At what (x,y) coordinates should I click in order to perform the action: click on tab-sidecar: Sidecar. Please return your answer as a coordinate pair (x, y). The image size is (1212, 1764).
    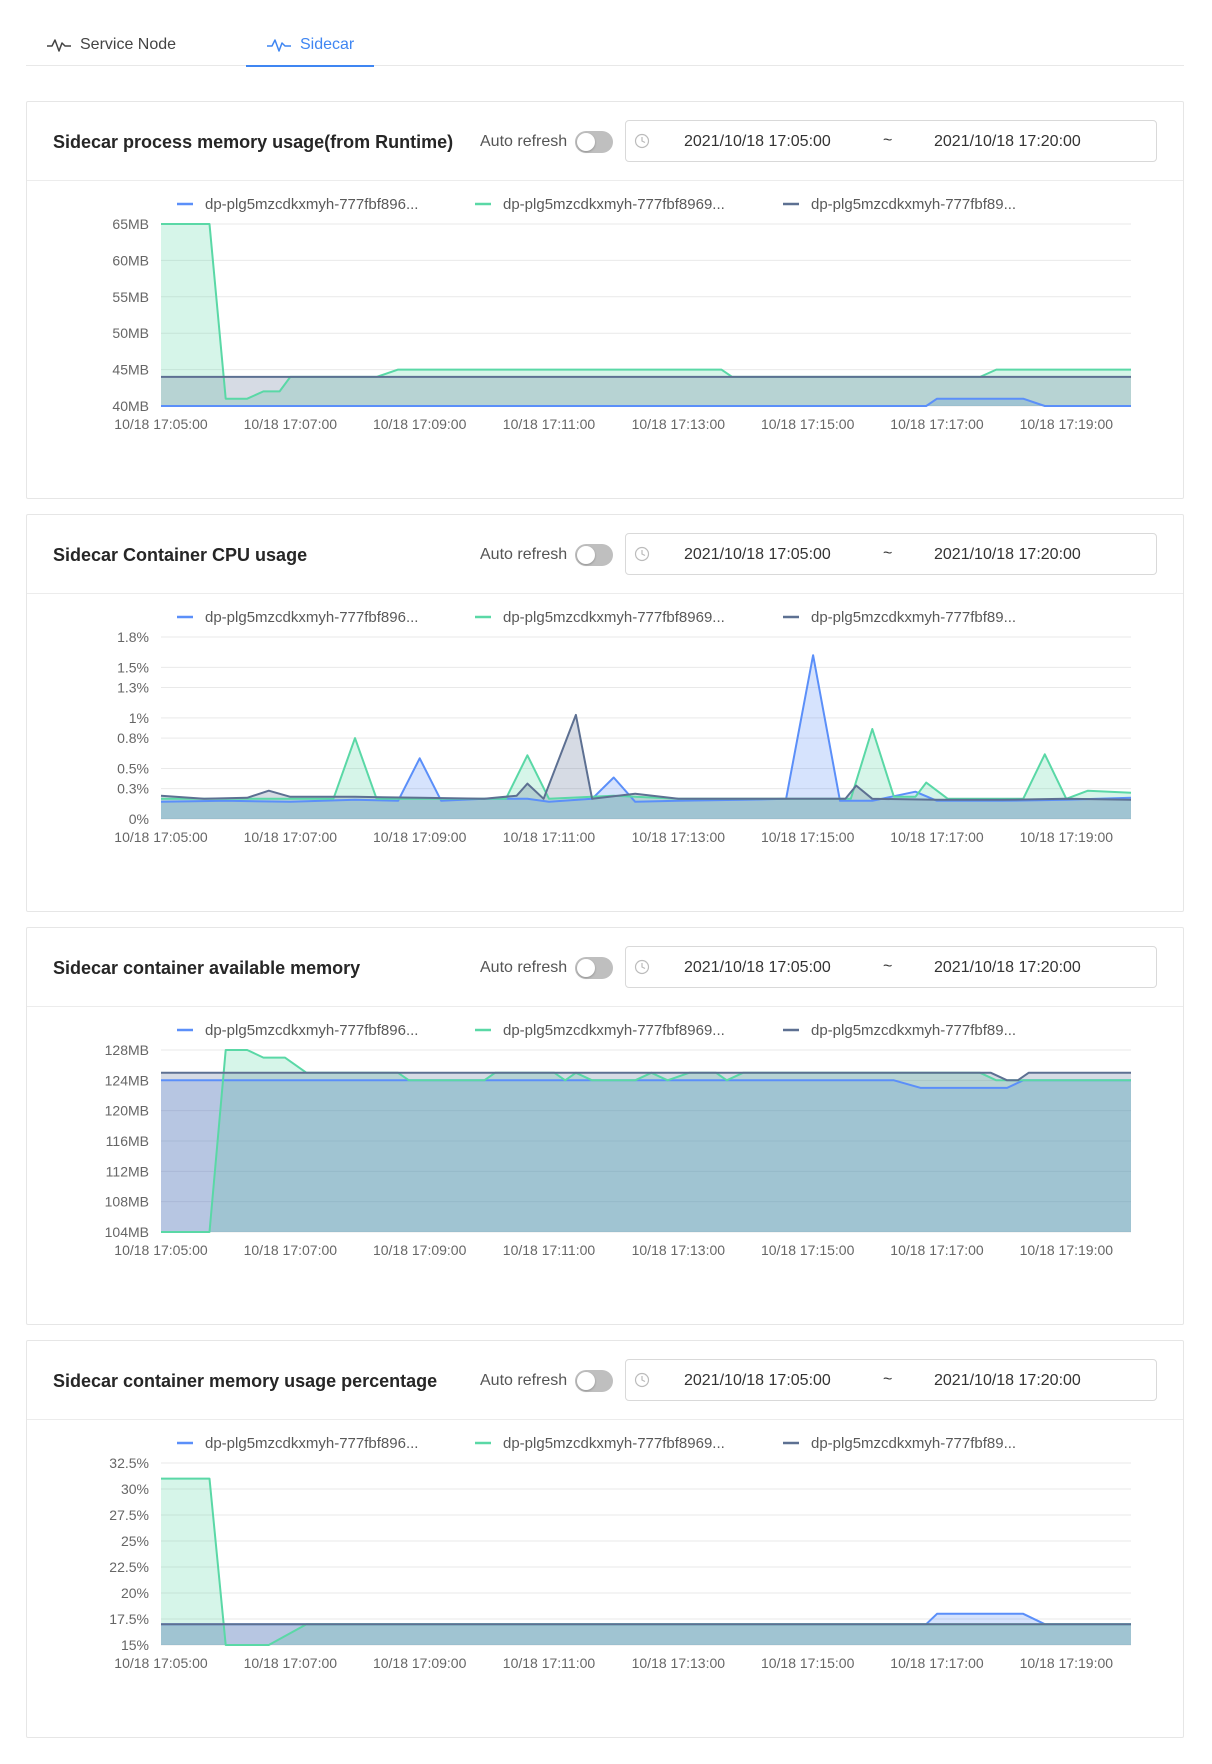
    Looking at the image, I should click on (310, 45).